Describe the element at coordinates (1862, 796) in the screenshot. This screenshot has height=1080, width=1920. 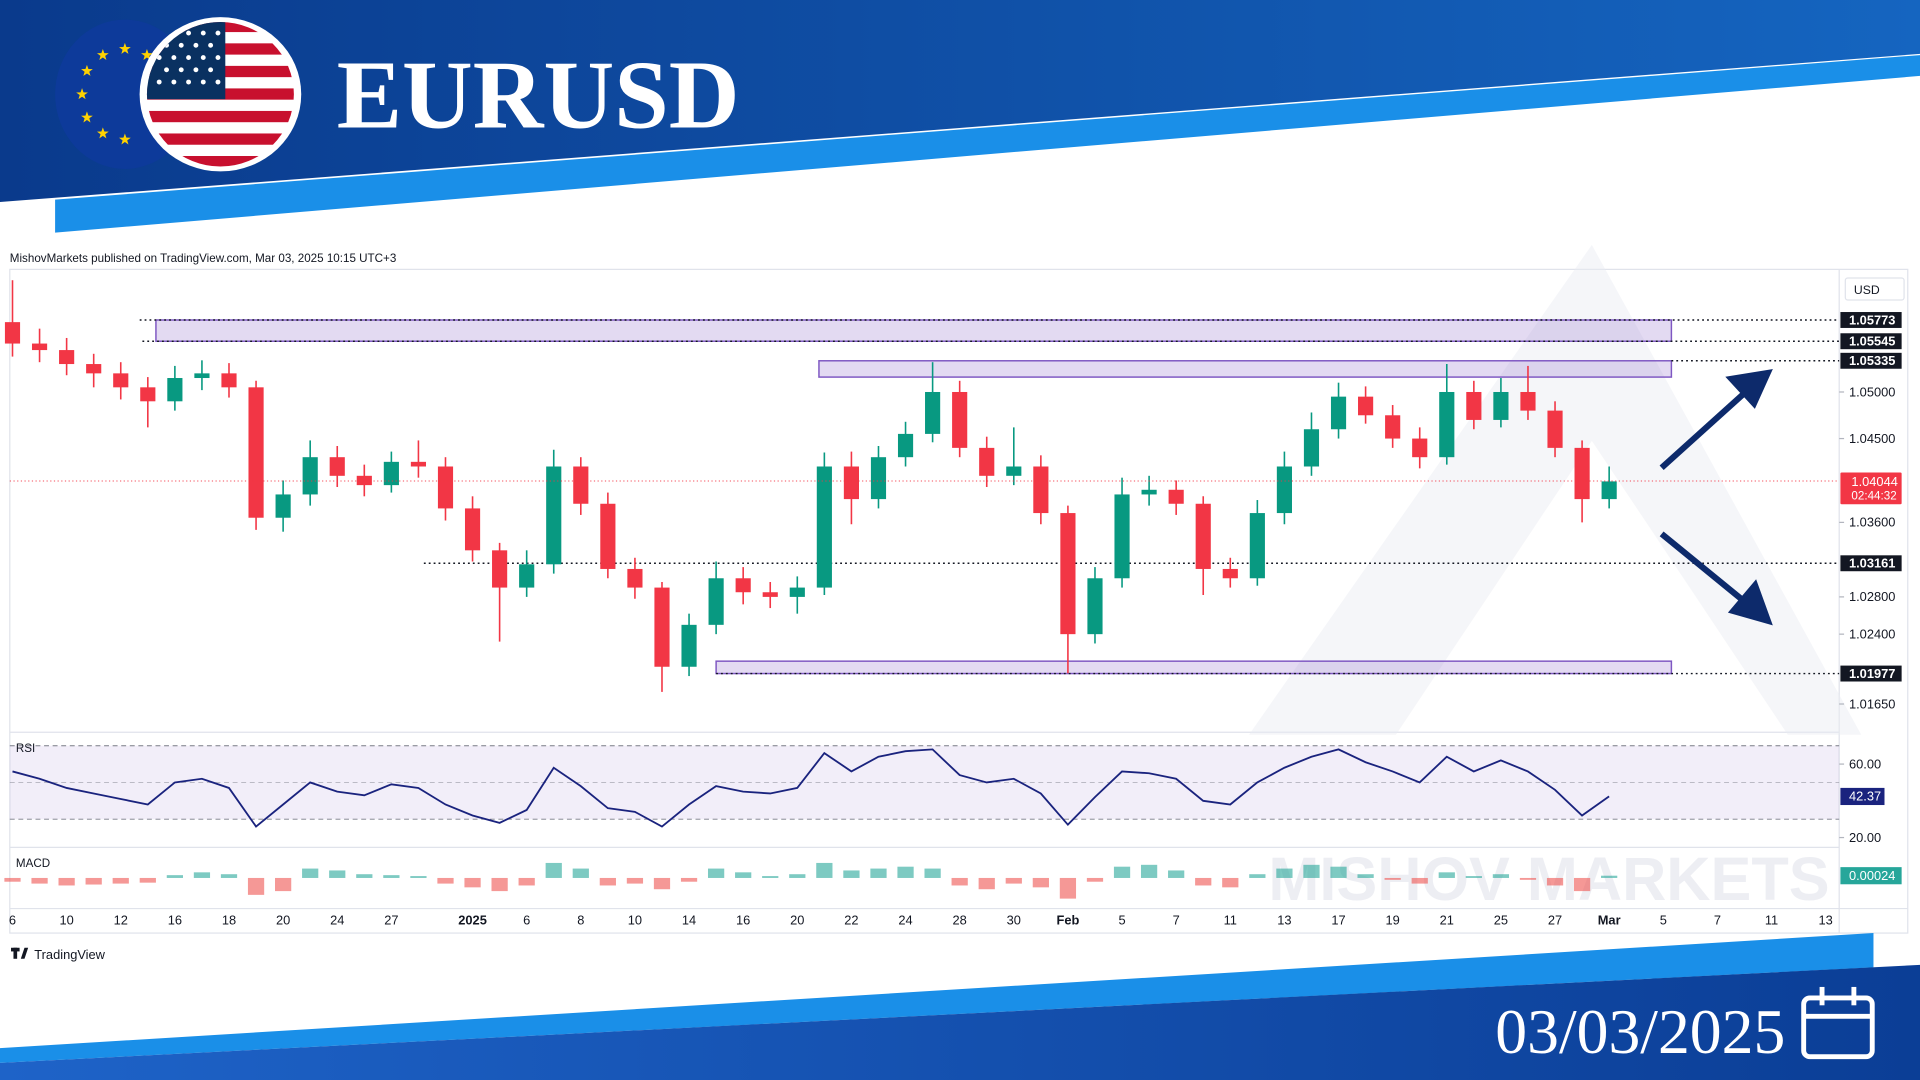
I see `rsi-value-box` at that location.